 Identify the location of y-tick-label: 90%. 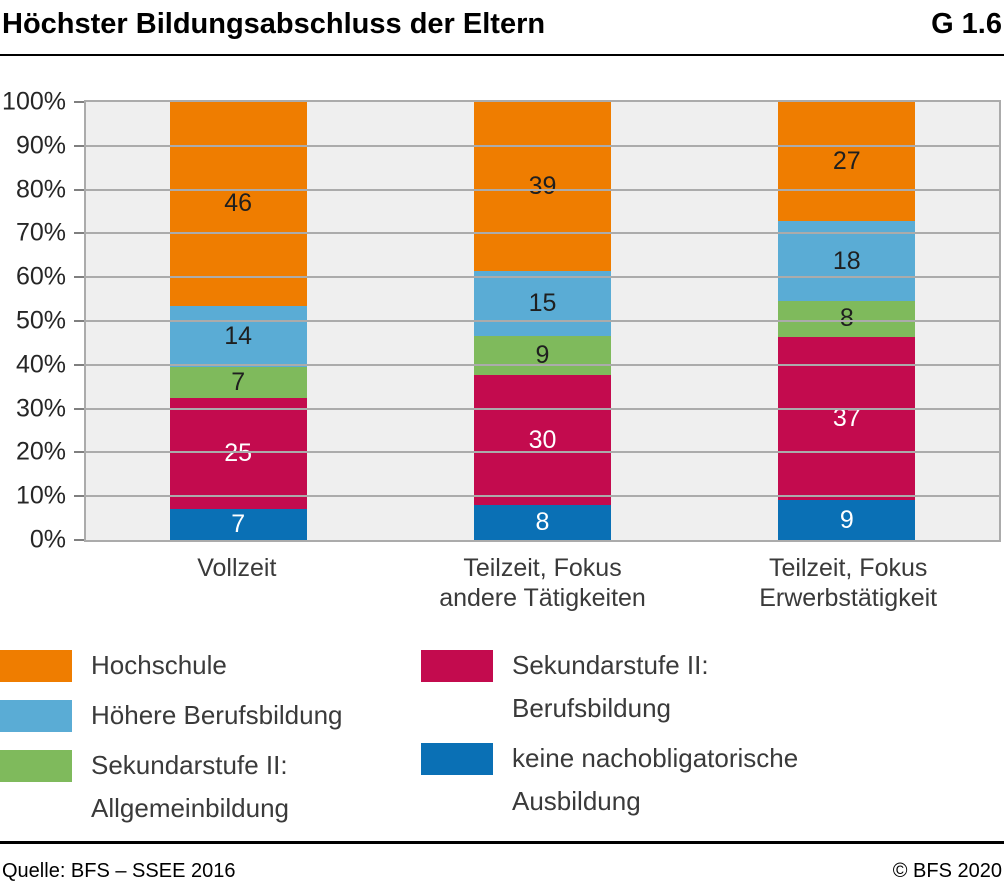
(40, 145).